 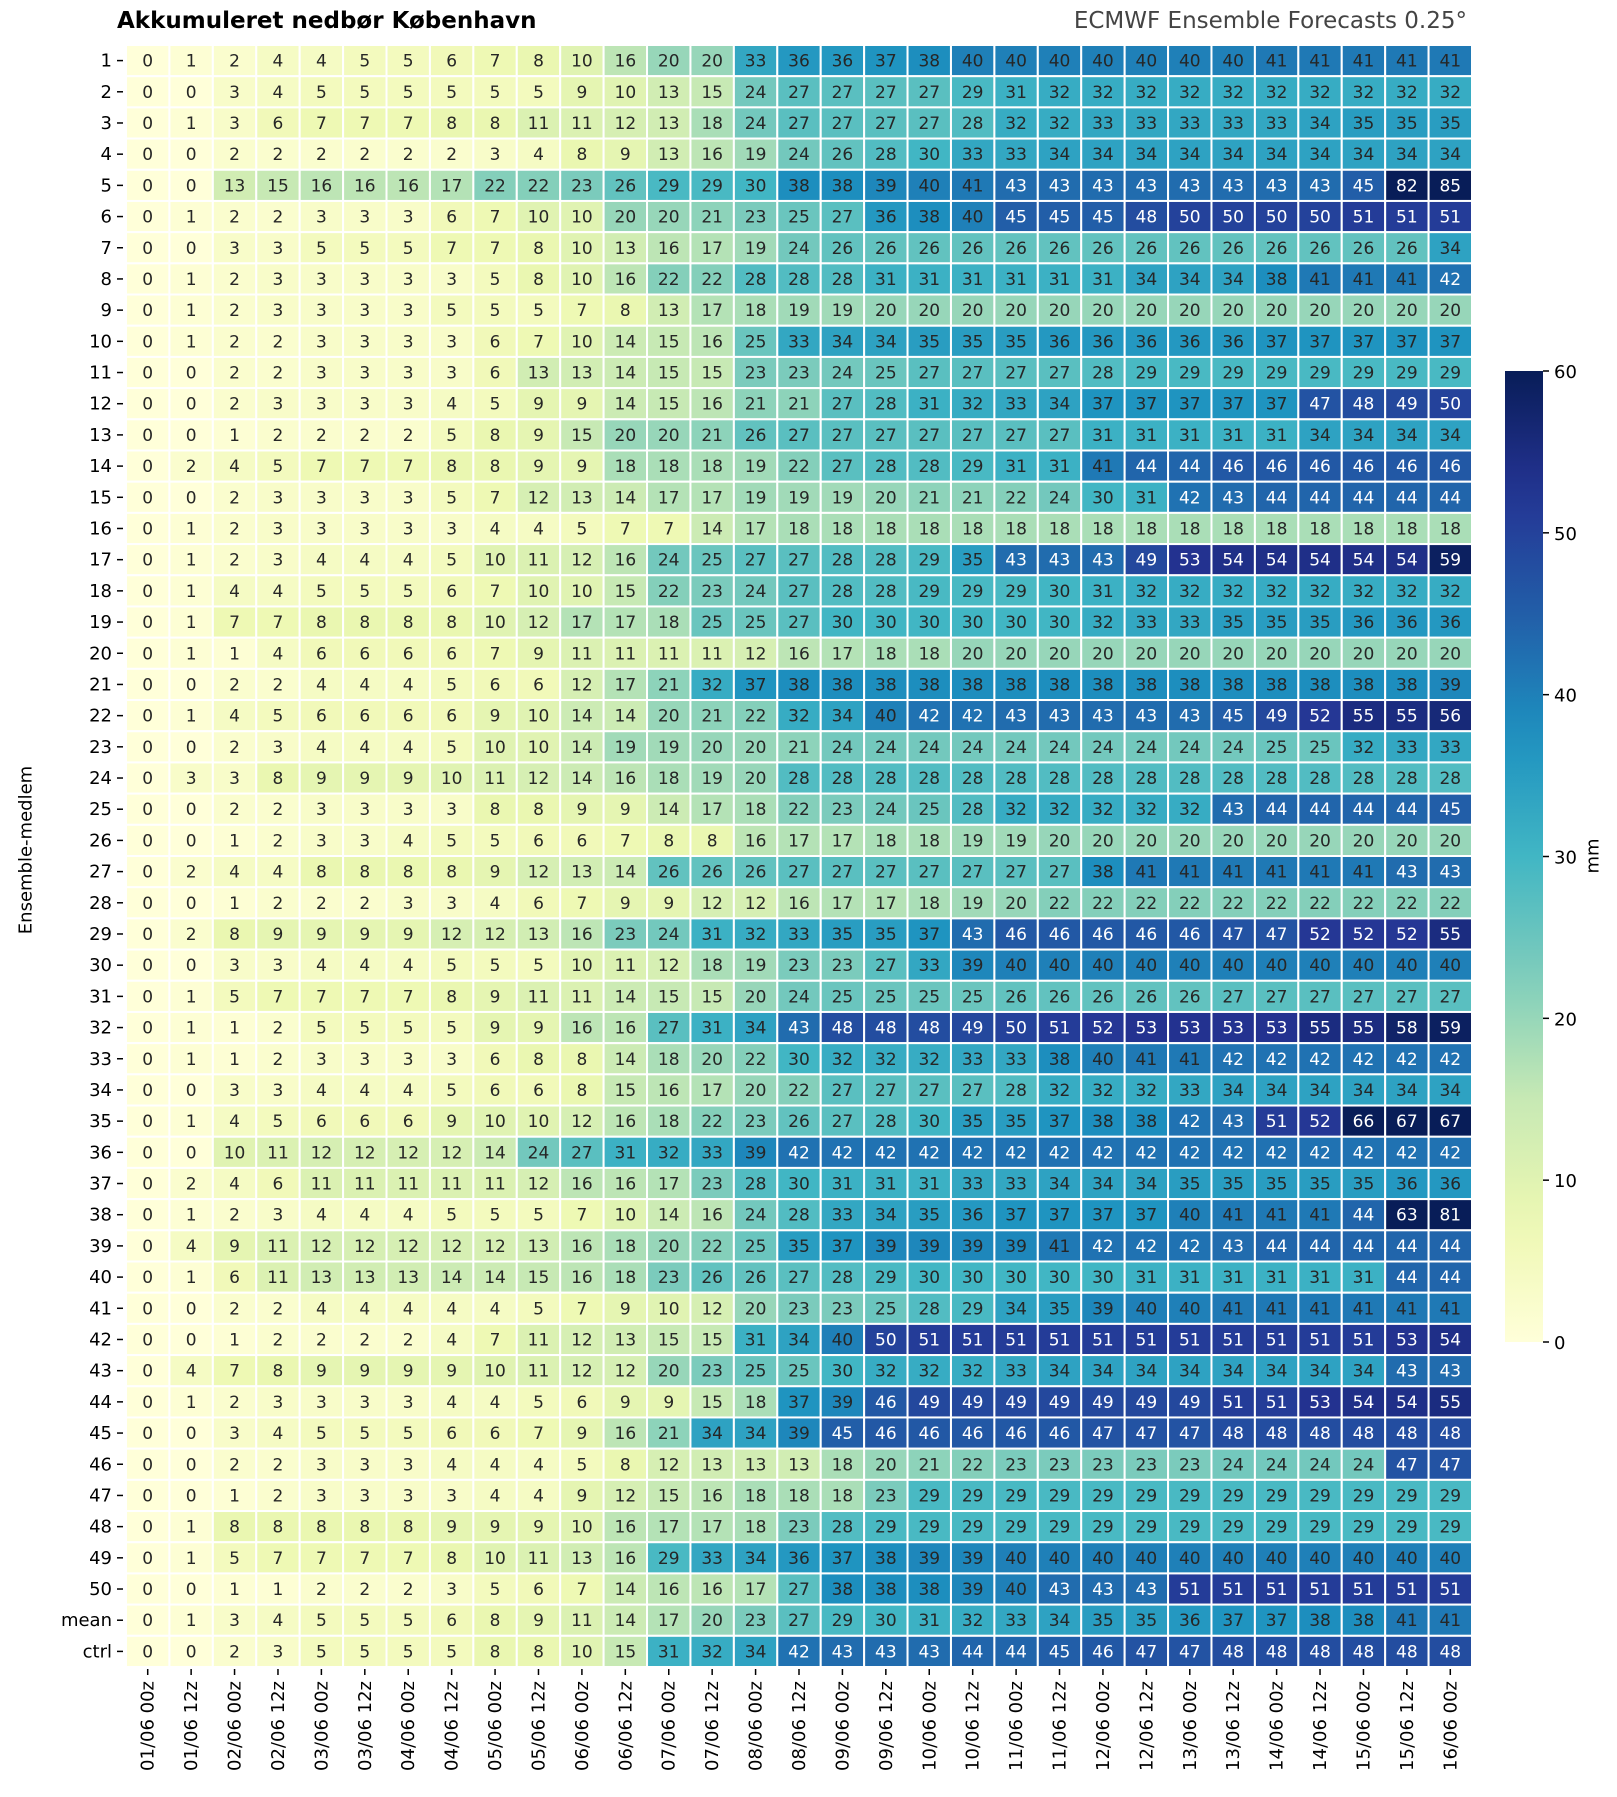 What do you see at coordinates (1450, 717) in the screenshot?
I see `cell-value-label: 56` at bounding box center [1450, 717].